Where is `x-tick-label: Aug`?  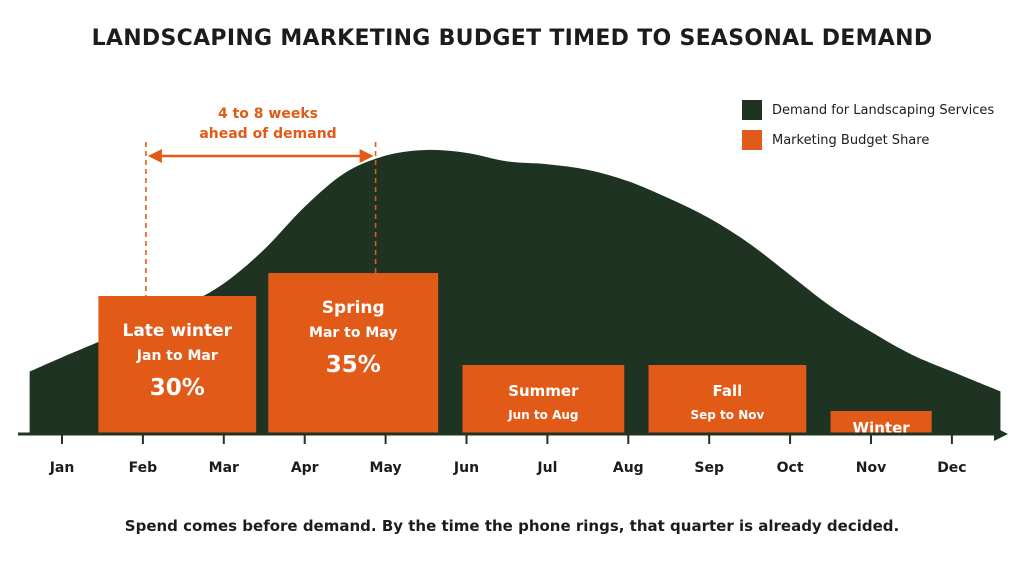
x-tick-label: Aug is located at coordinates (628, 468).